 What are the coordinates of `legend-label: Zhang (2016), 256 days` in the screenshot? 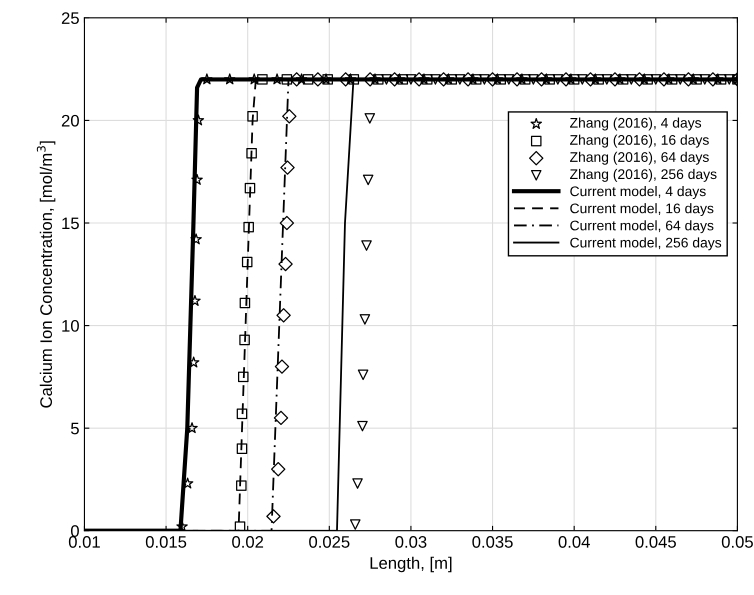 It's located at (643, 175).